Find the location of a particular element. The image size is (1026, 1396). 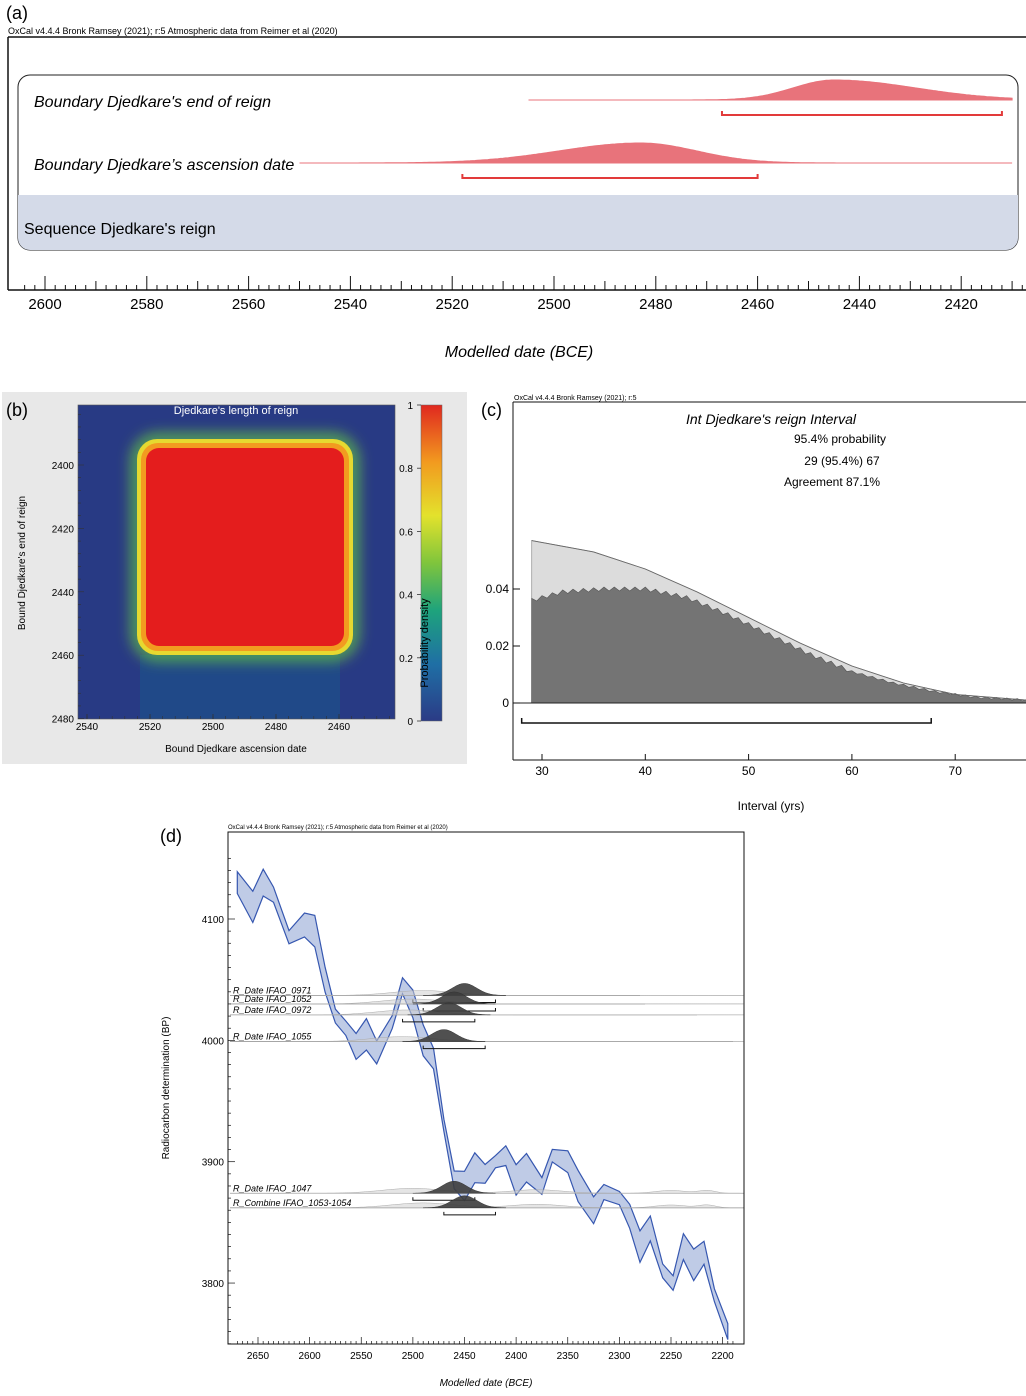

boundary-ascension-label: Boundary Djedkare’s ascension date is located at coordinates (164, 165).